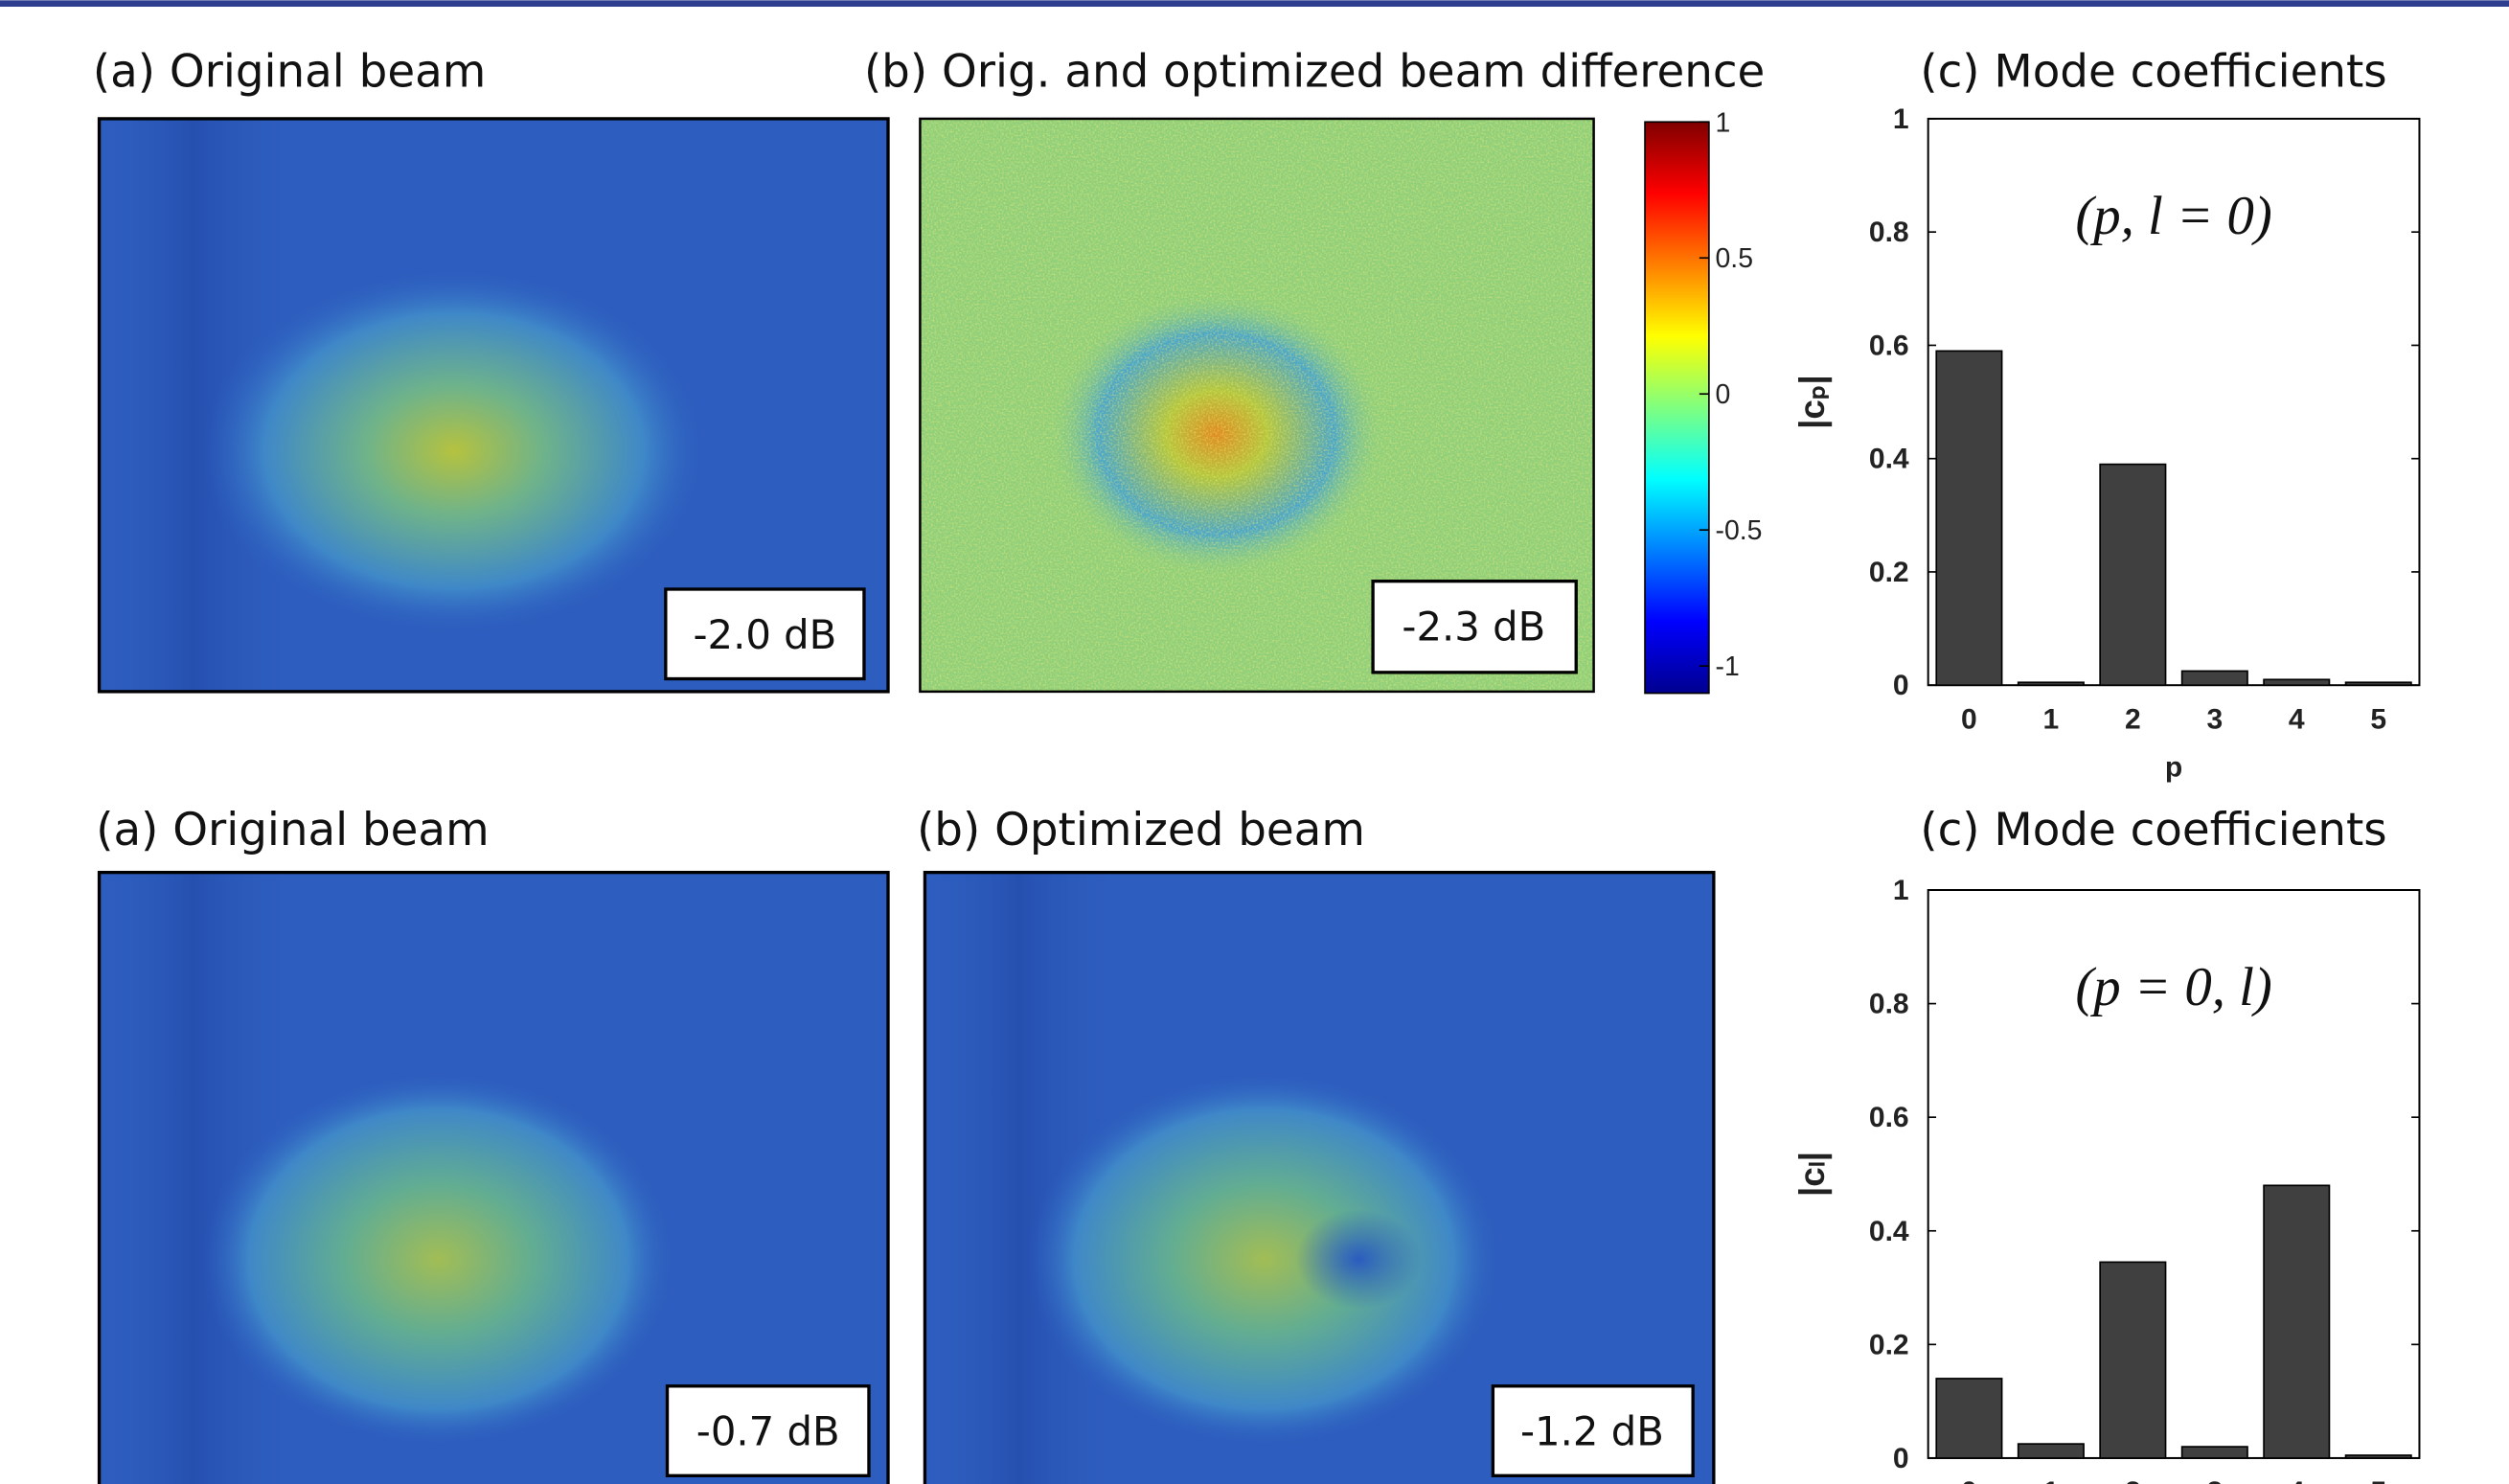 This screenshot has height=1484, width=2509. Describe the element at coordinates (1734, 258) in the screenshot. I see `colorbar-tick-label: 0.5` at that location.